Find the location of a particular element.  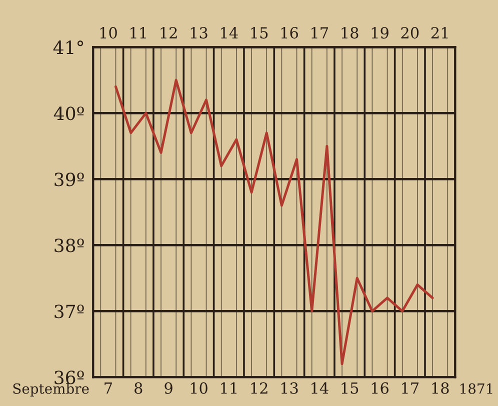

x-tick-label: 14 is located at coordinates (320, 388).